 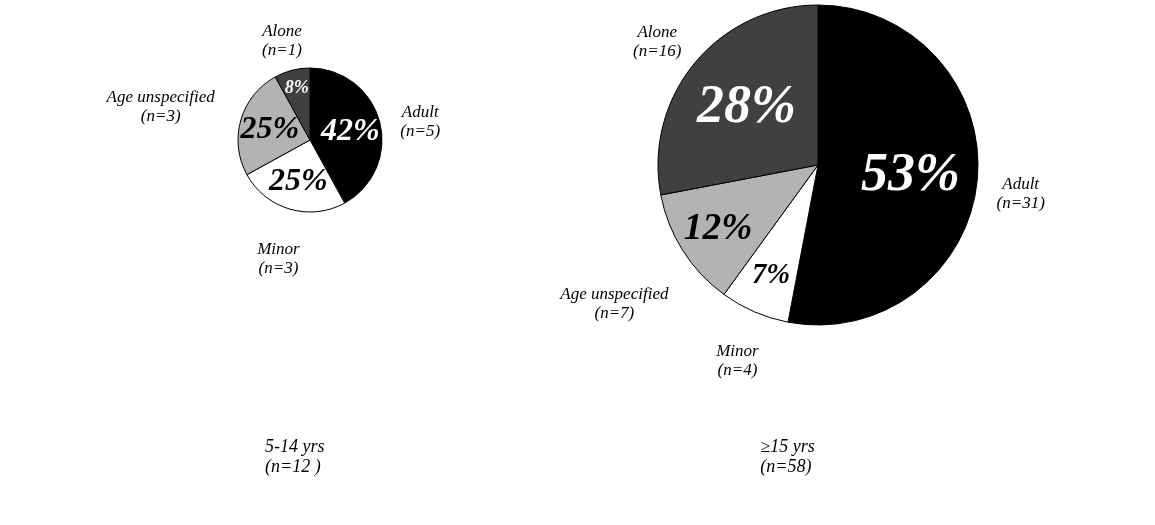 What do you see at coordinates (771, 273) in the screenshot?
I see `data-label: 7%` at bounding box center [771, 273].